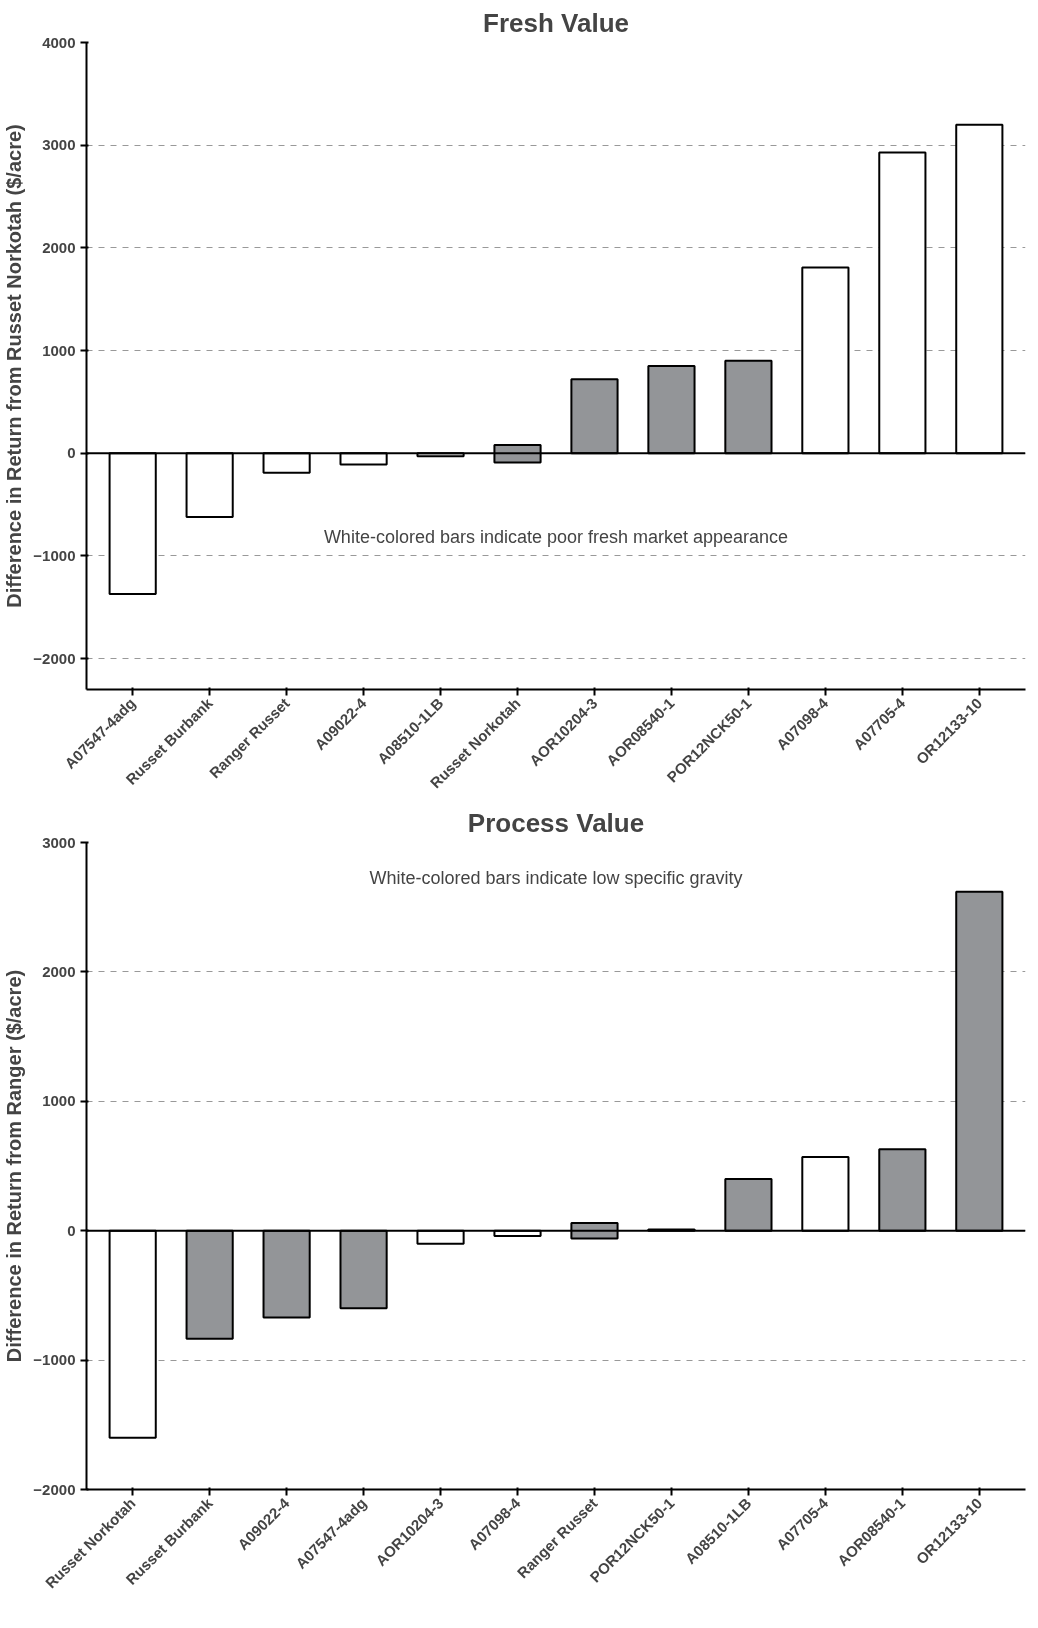 The width and height of the screenshot is (1038, 1628). I want to click on annotation: White-colored bars indicate low specific gravity, so click(556, 877).